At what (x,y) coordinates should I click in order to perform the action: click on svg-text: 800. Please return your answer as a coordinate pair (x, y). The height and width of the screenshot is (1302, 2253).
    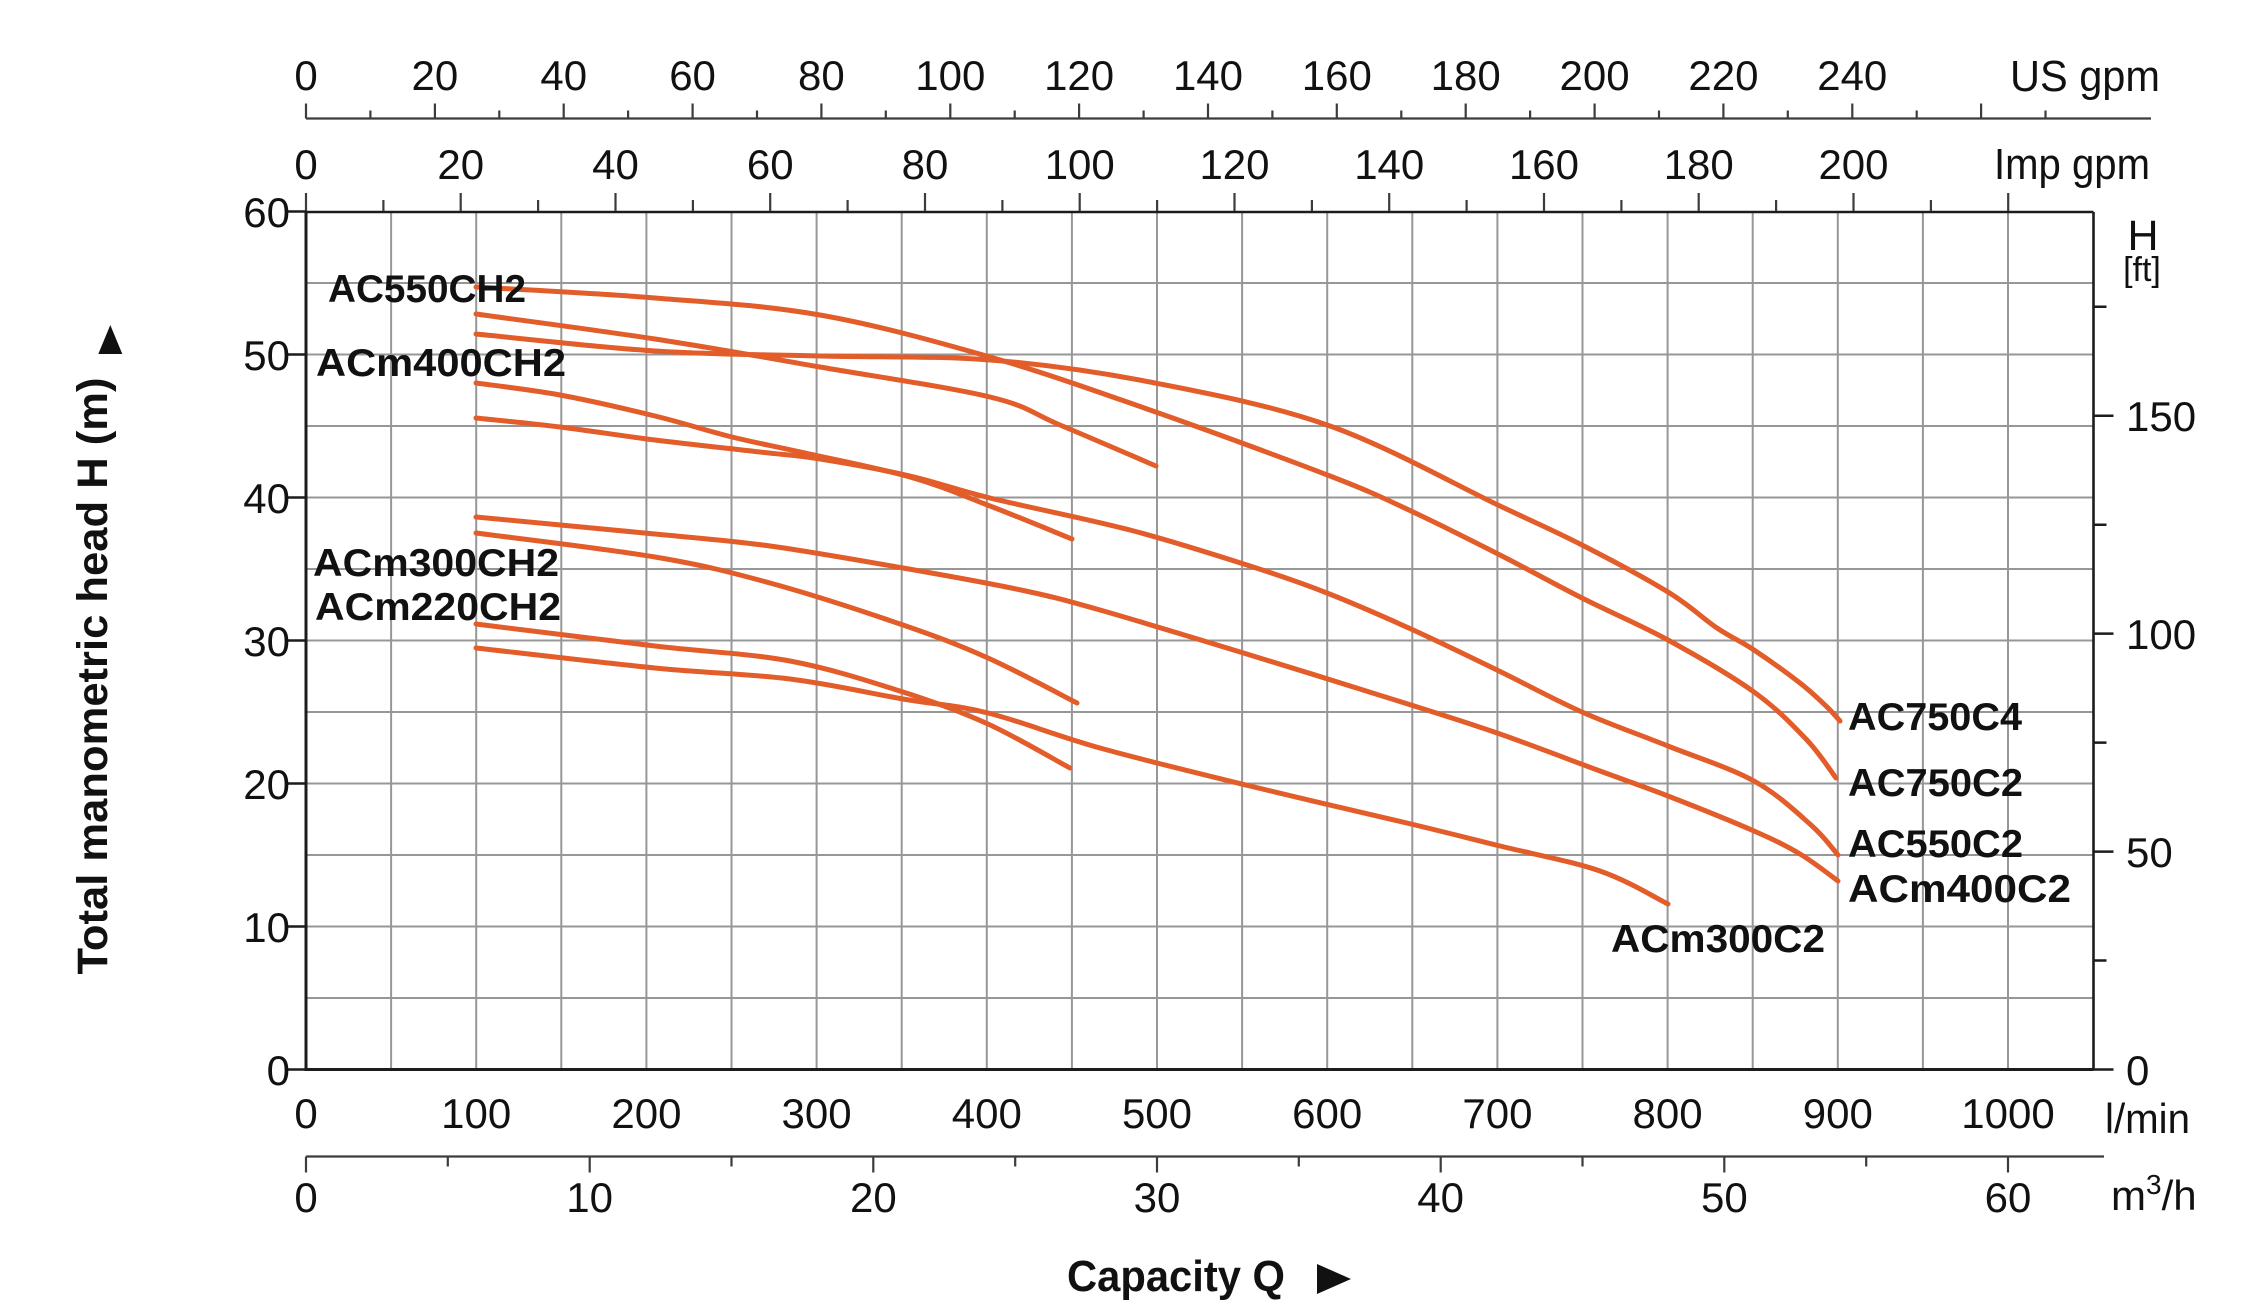
    Looking at the image, I should click on (1668, 1113).